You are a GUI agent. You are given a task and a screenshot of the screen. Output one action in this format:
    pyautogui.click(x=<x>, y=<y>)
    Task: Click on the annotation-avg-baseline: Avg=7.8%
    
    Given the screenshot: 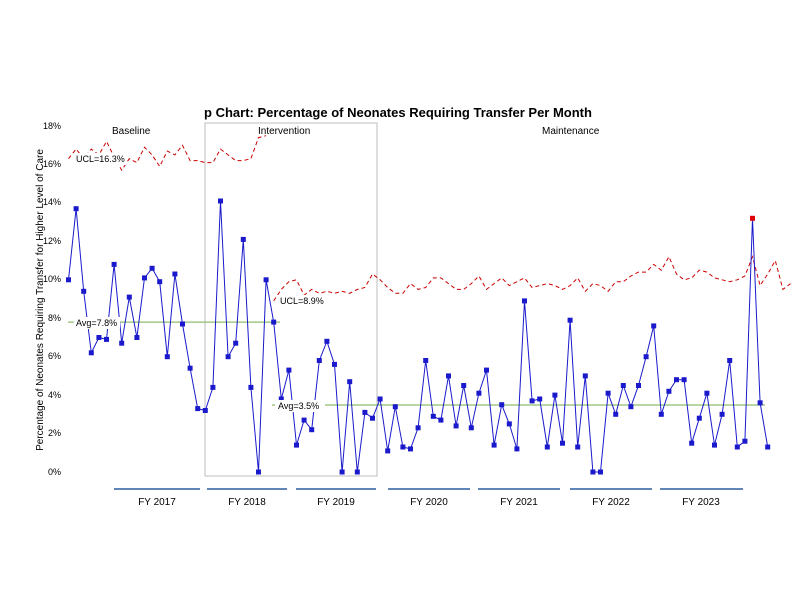 What is the action you would take?
    pyautogui.click(x=97, y=323)
    